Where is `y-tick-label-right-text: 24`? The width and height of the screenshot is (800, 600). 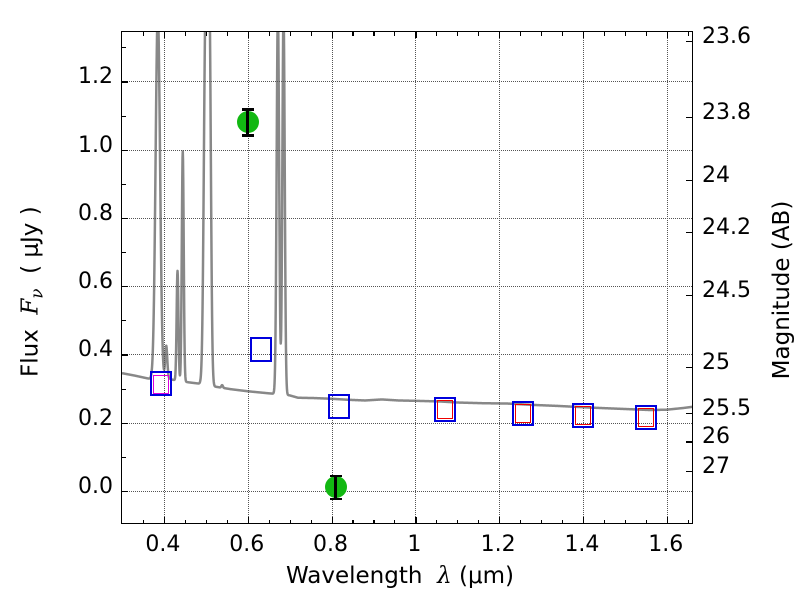
y-tick-label-right-text: 24 is located at coordinates (716, 175).